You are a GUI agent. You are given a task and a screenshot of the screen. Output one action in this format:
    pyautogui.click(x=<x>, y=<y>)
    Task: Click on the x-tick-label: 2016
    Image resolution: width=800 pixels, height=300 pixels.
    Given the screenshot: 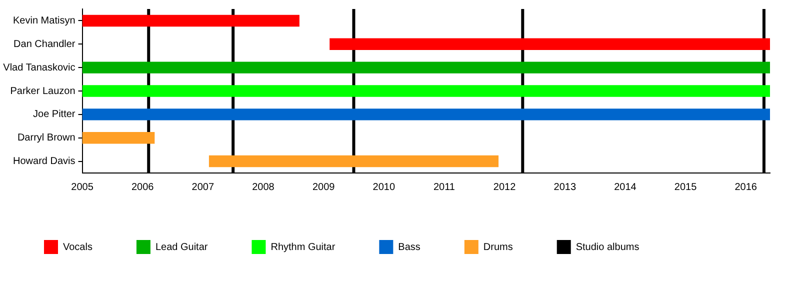 What is the action you would take?
    pyautogui.click(x=746, y=187)
    